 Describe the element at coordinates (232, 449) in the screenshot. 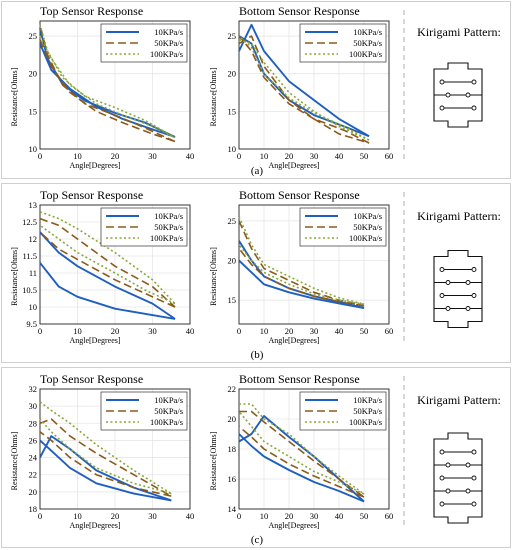

I see `y-tick-label: 18` at that location.